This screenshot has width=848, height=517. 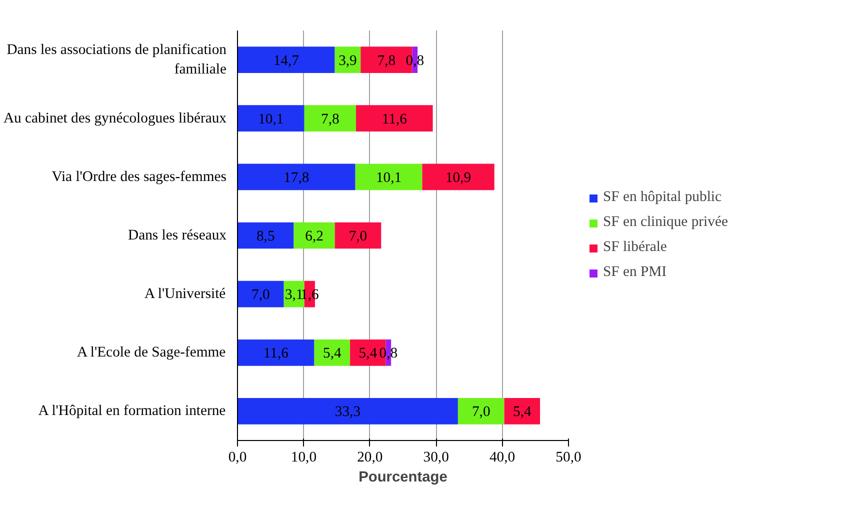 I want to click on data-label: 3,9, so click(x=347, y=60).